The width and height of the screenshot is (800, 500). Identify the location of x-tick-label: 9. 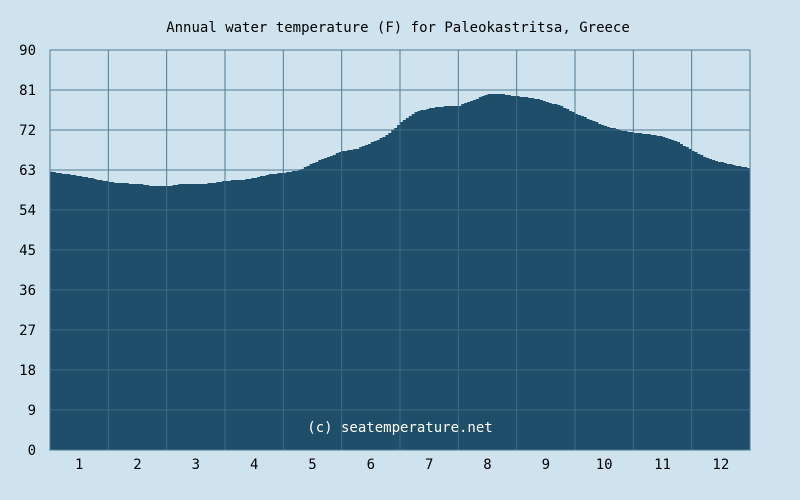
(546, 465).